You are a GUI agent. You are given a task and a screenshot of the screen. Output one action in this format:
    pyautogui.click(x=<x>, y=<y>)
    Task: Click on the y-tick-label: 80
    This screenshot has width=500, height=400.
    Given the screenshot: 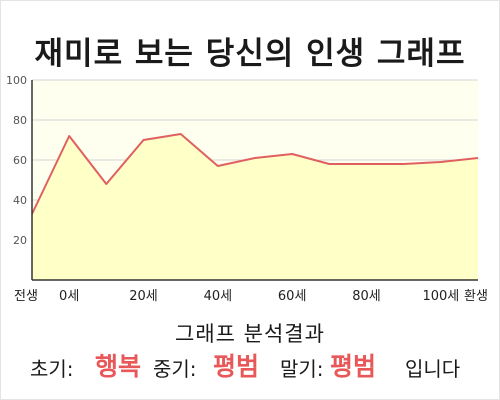 What is the action you would take?
    pyautogui.click(x=20, y=120)
    